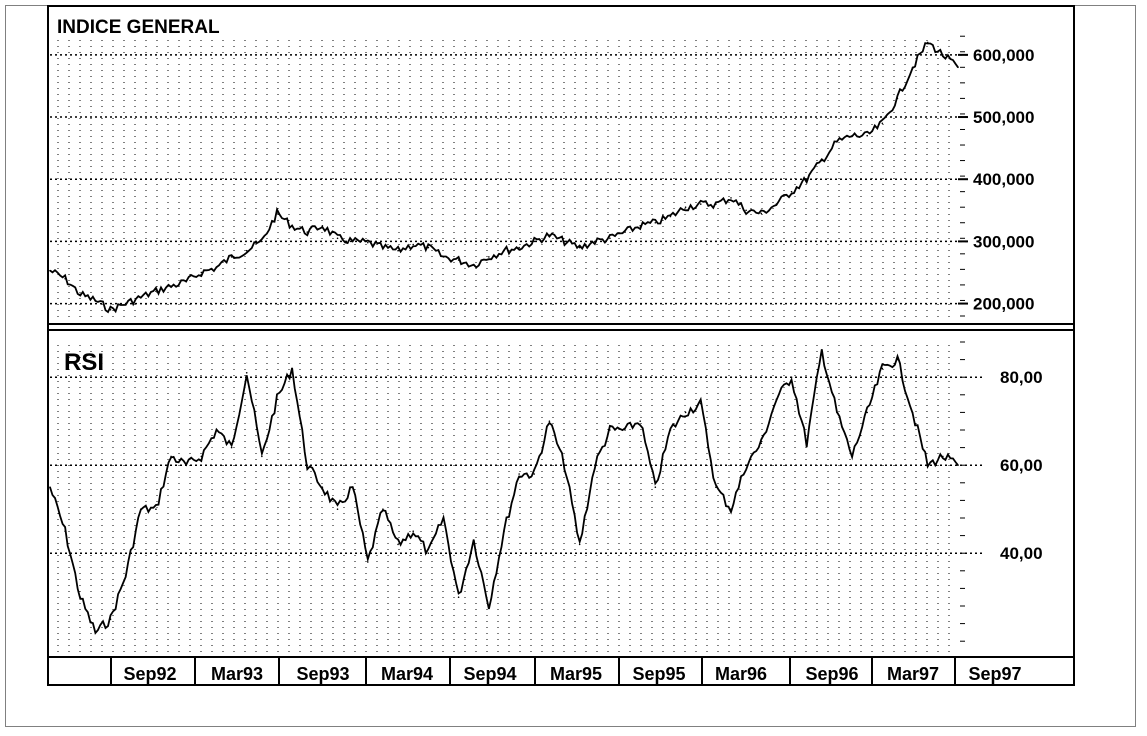  What do you see at coordinates (1003, 179) in the screenshot?
I see `price-y-tick-label: 400,000` at bounding box center [1003, 179].